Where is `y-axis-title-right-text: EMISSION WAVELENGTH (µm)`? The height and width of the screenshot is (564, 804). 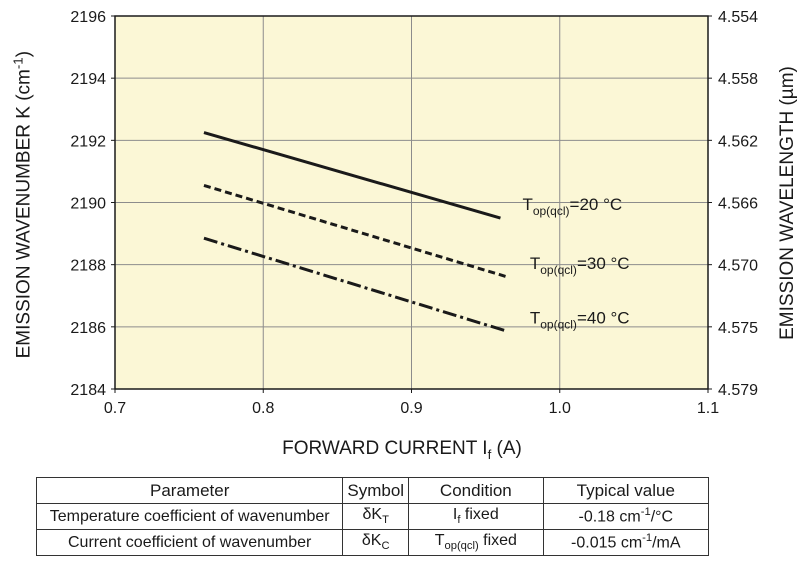 y-axis-title-right-text: EMISSION WAVELENGTH (µm) is located at coordinates (787, 203).